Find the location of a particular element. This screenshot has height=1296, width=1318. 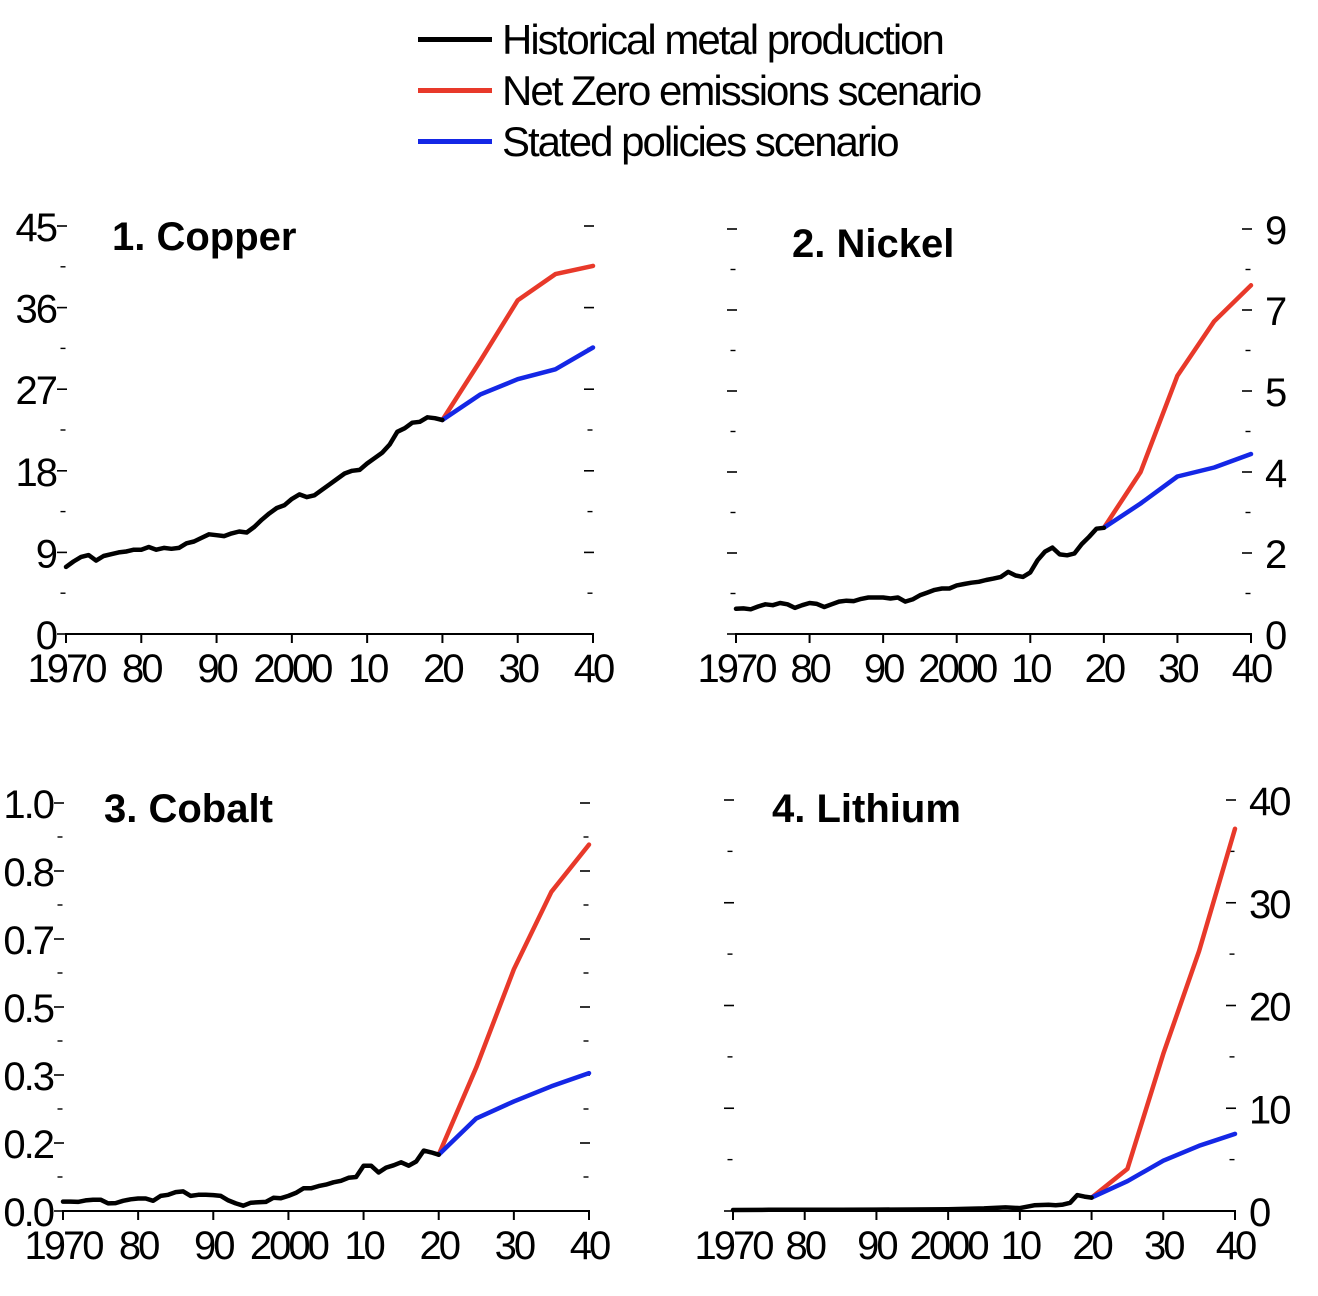

y-tick-label: 20 is located at coordinates (1269, 1008).